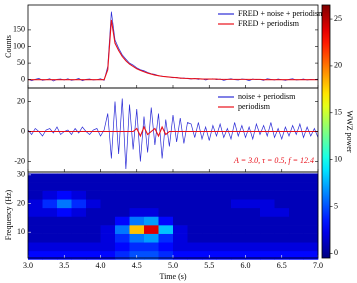 The height and width of the screenshot is (283, 357). Describe the element at coordinates (64, 265) in the screenshot. I see `x-tick-label: 3.5` at that location.